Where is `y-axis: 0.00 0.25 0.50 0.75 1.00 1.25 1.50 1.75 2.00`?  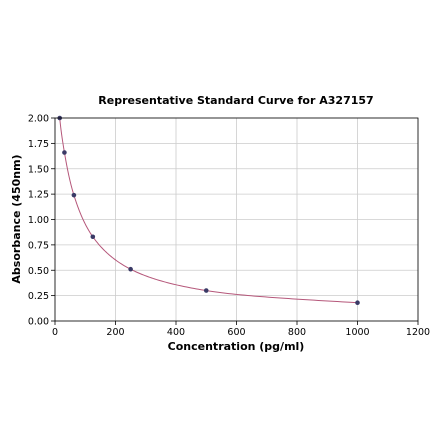 y-axis: 0.00 0.25 0.50 0.75 1.00 1.25 1.50 1.75 2.00 is located at coordinates (41, 221).